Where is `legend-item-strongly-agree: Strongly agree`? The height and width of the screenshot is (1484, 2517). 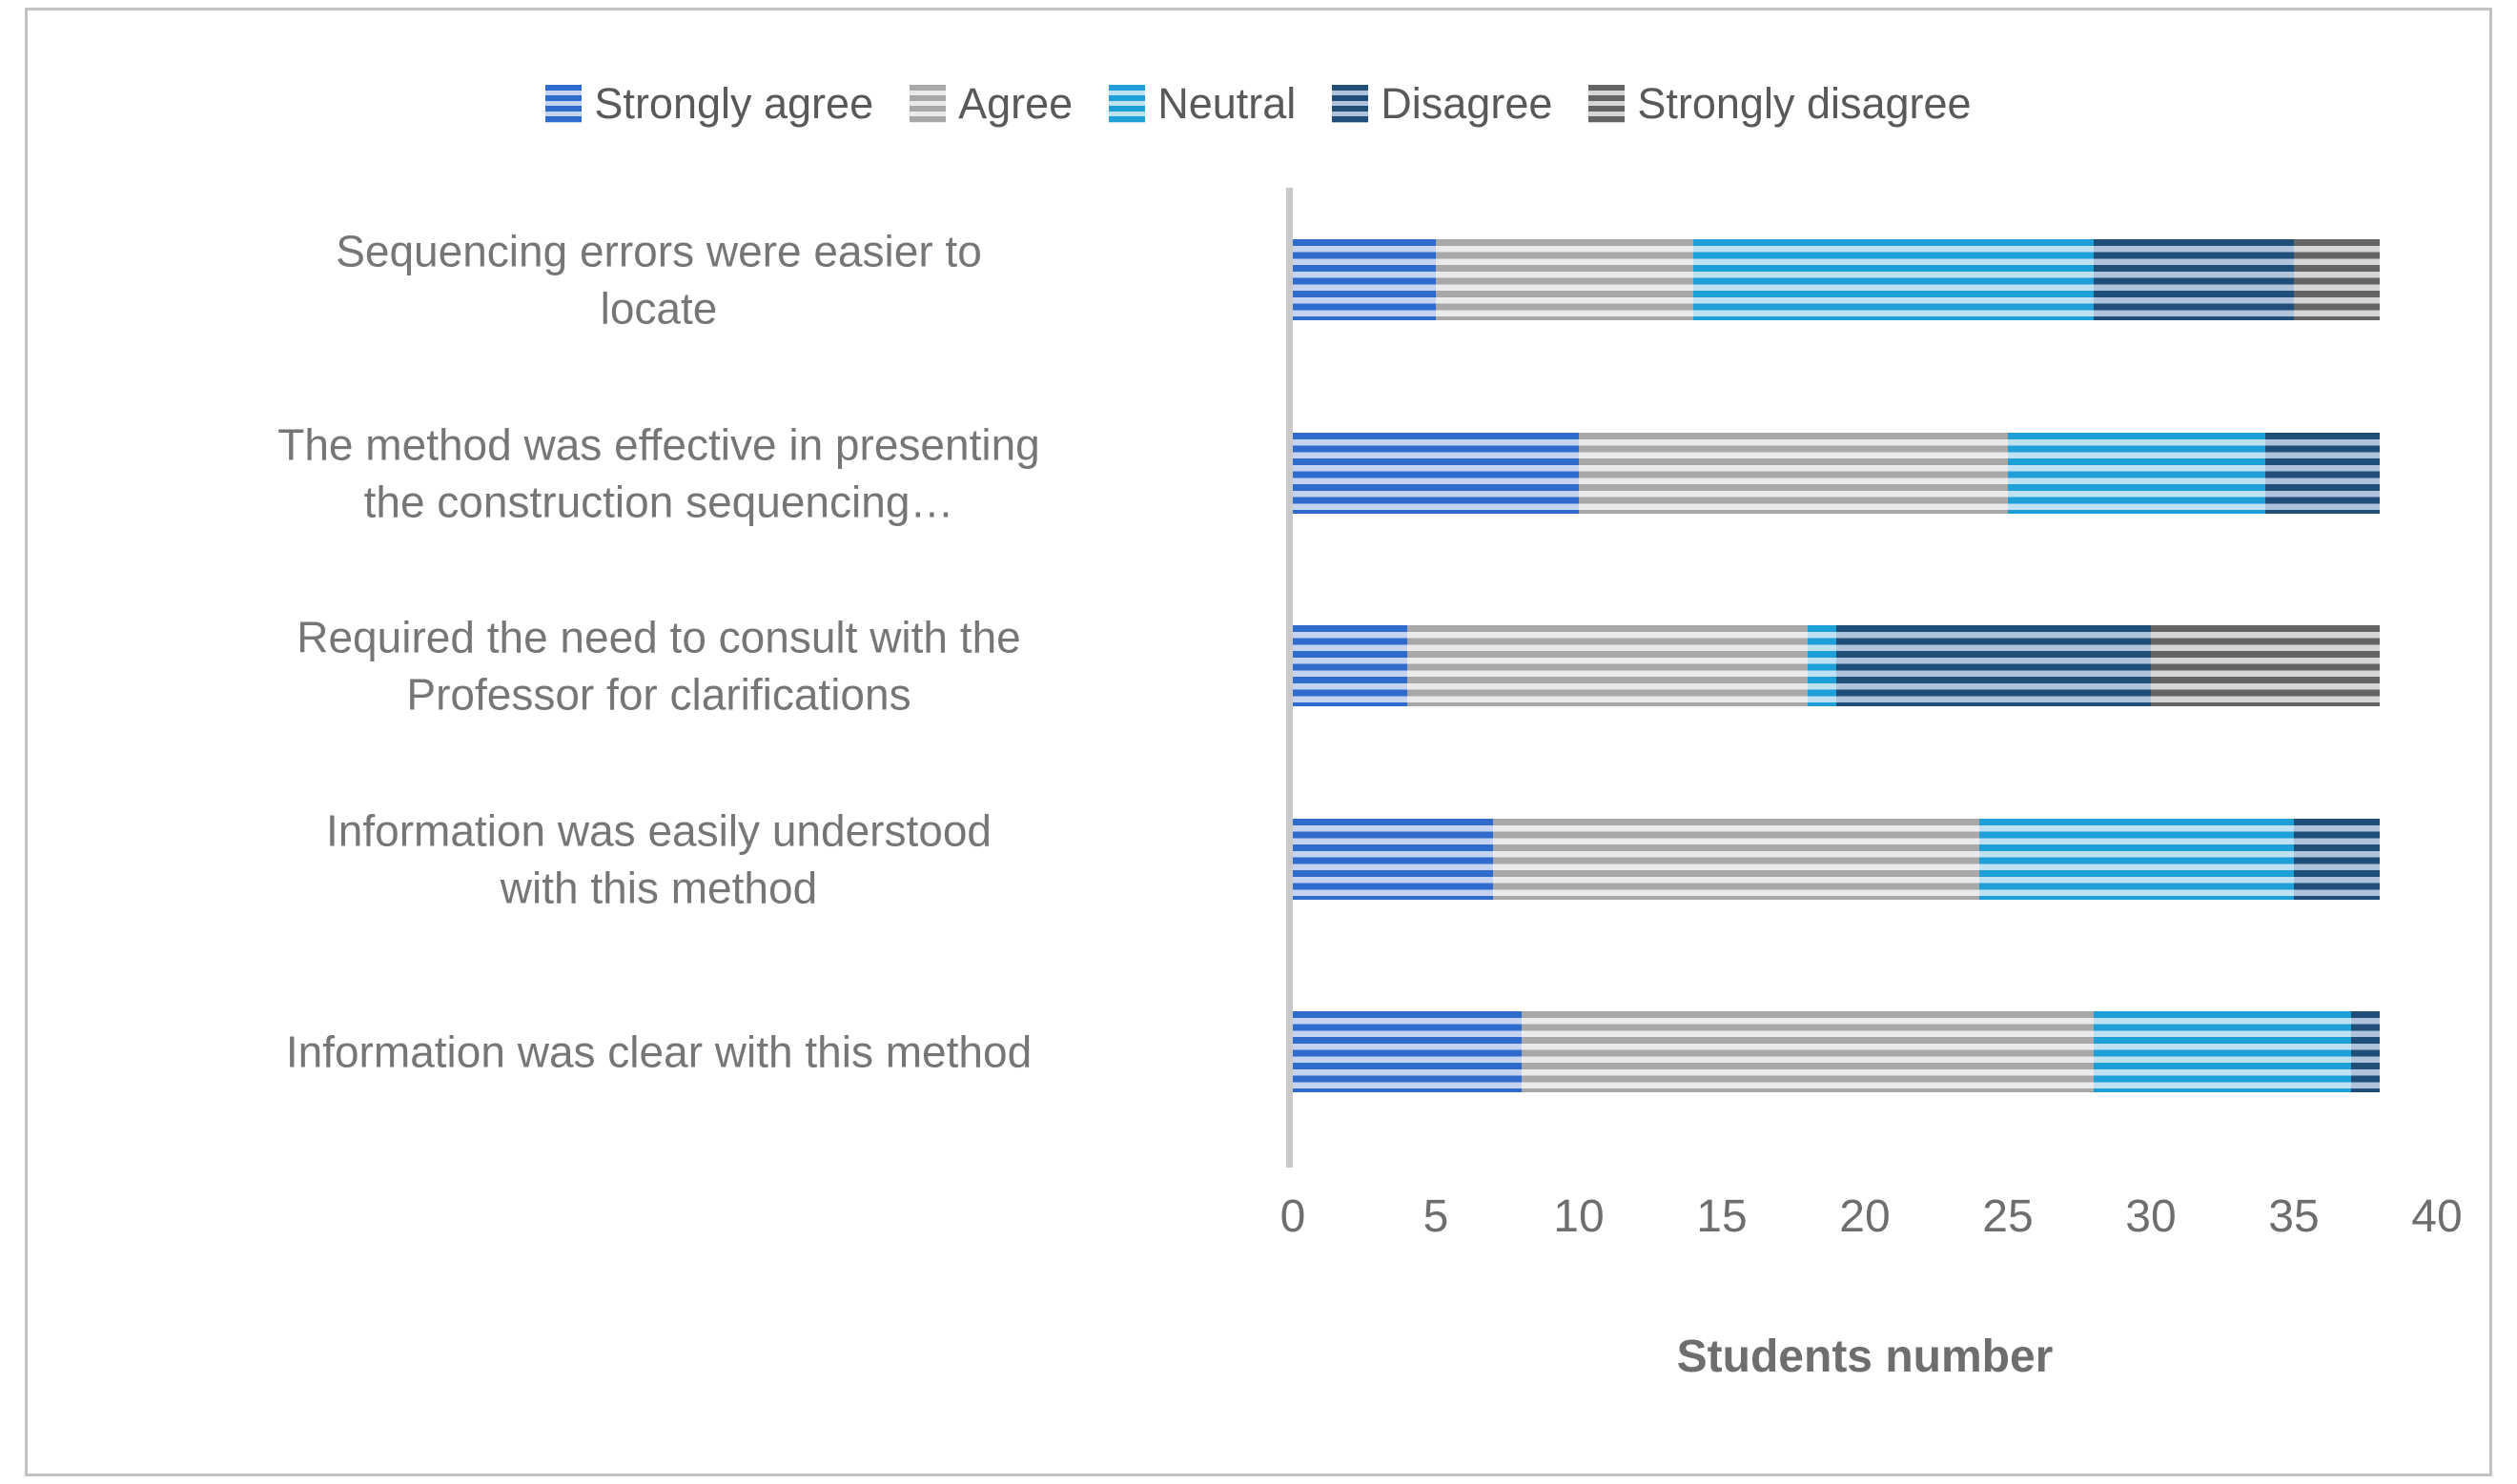
legend-item-strongly-agree: Strongly agree is located at coordinates (709, 104).